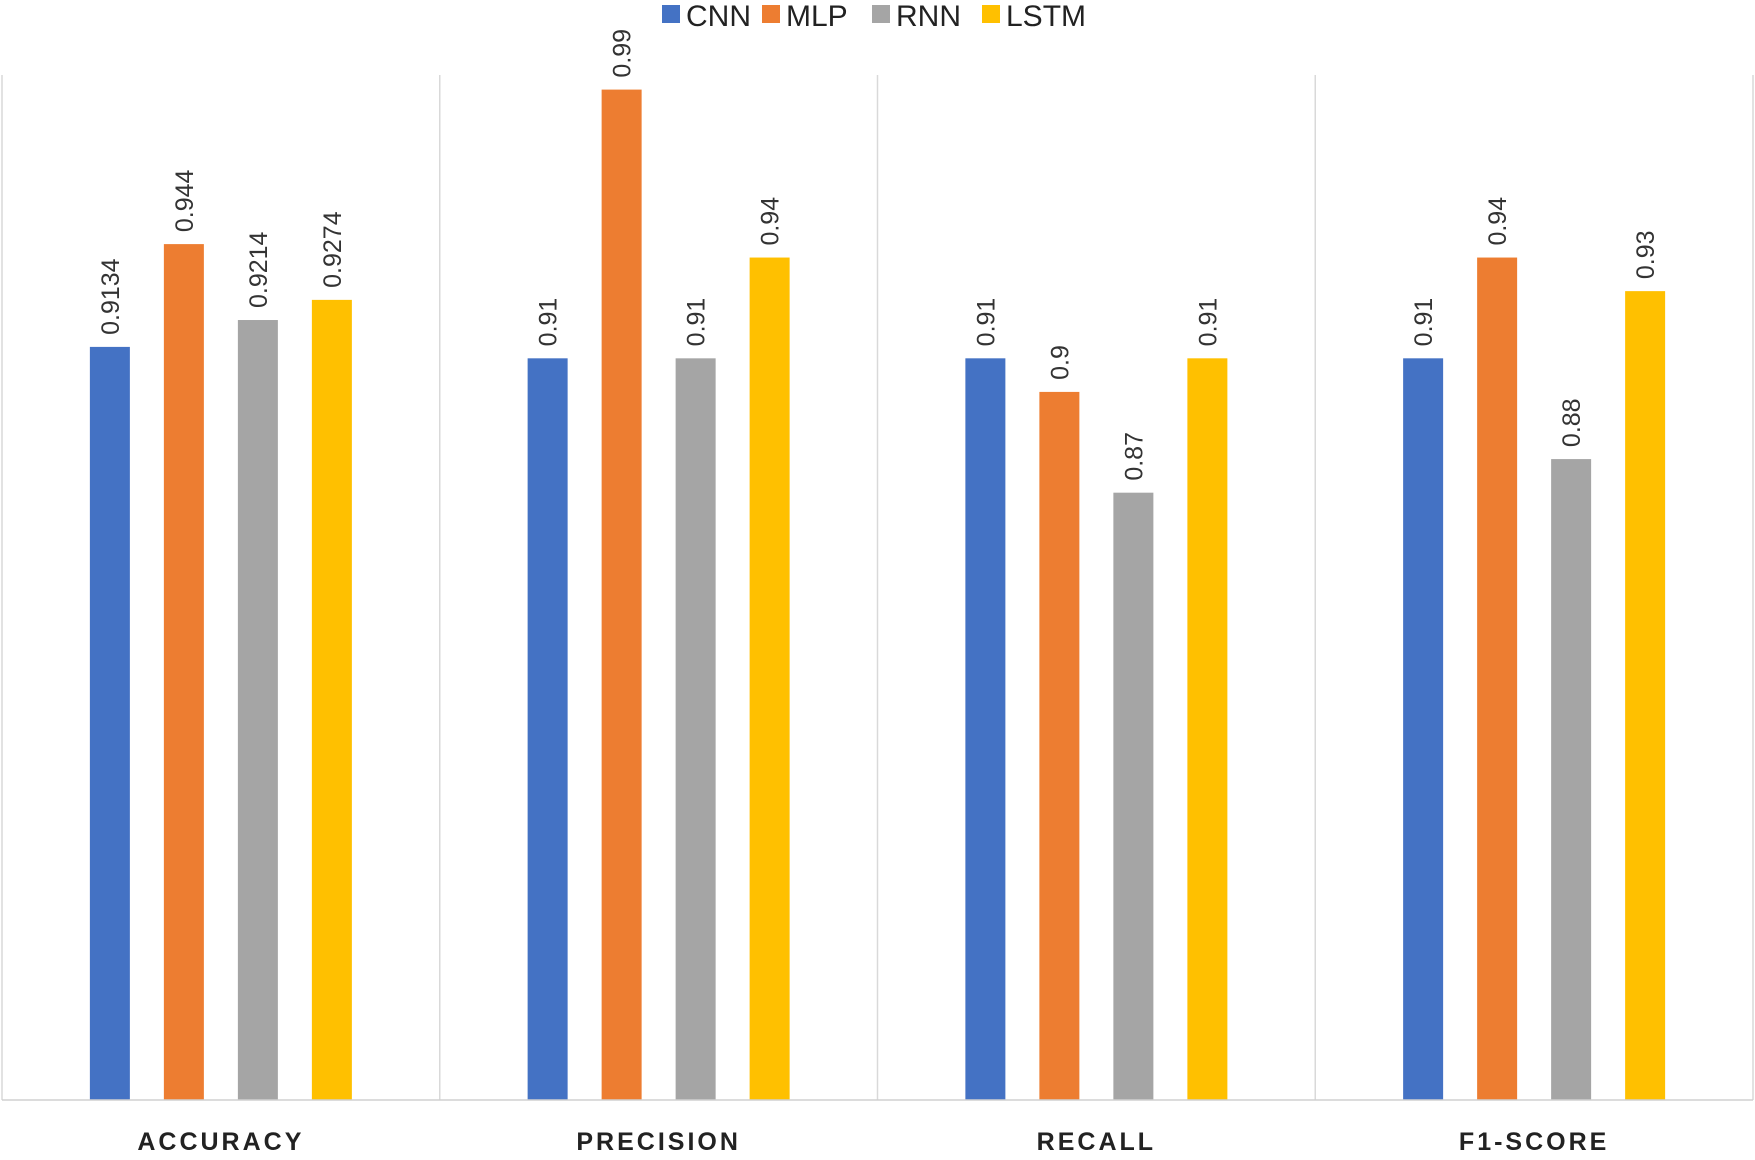 The image size is (1755, 1160). What do you see at coordinates (331, 699) in the screenshot?
I see `bar-lstm-accuracy` at bounding box center [331, 699].